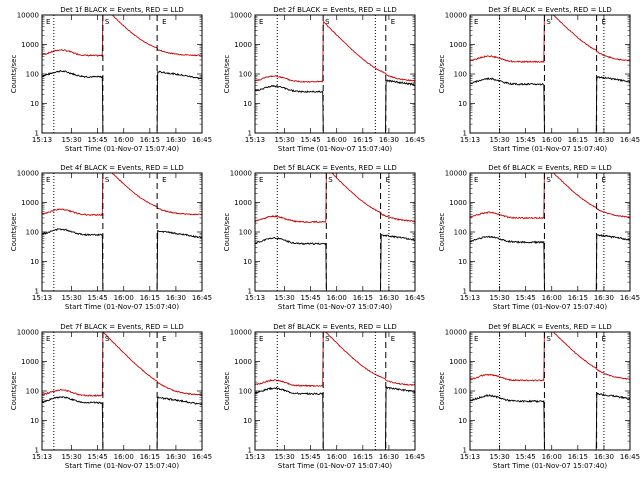  I want to click on panel-title: Det 7f BLACK = Events, RED = LLD, so click(121, 327).